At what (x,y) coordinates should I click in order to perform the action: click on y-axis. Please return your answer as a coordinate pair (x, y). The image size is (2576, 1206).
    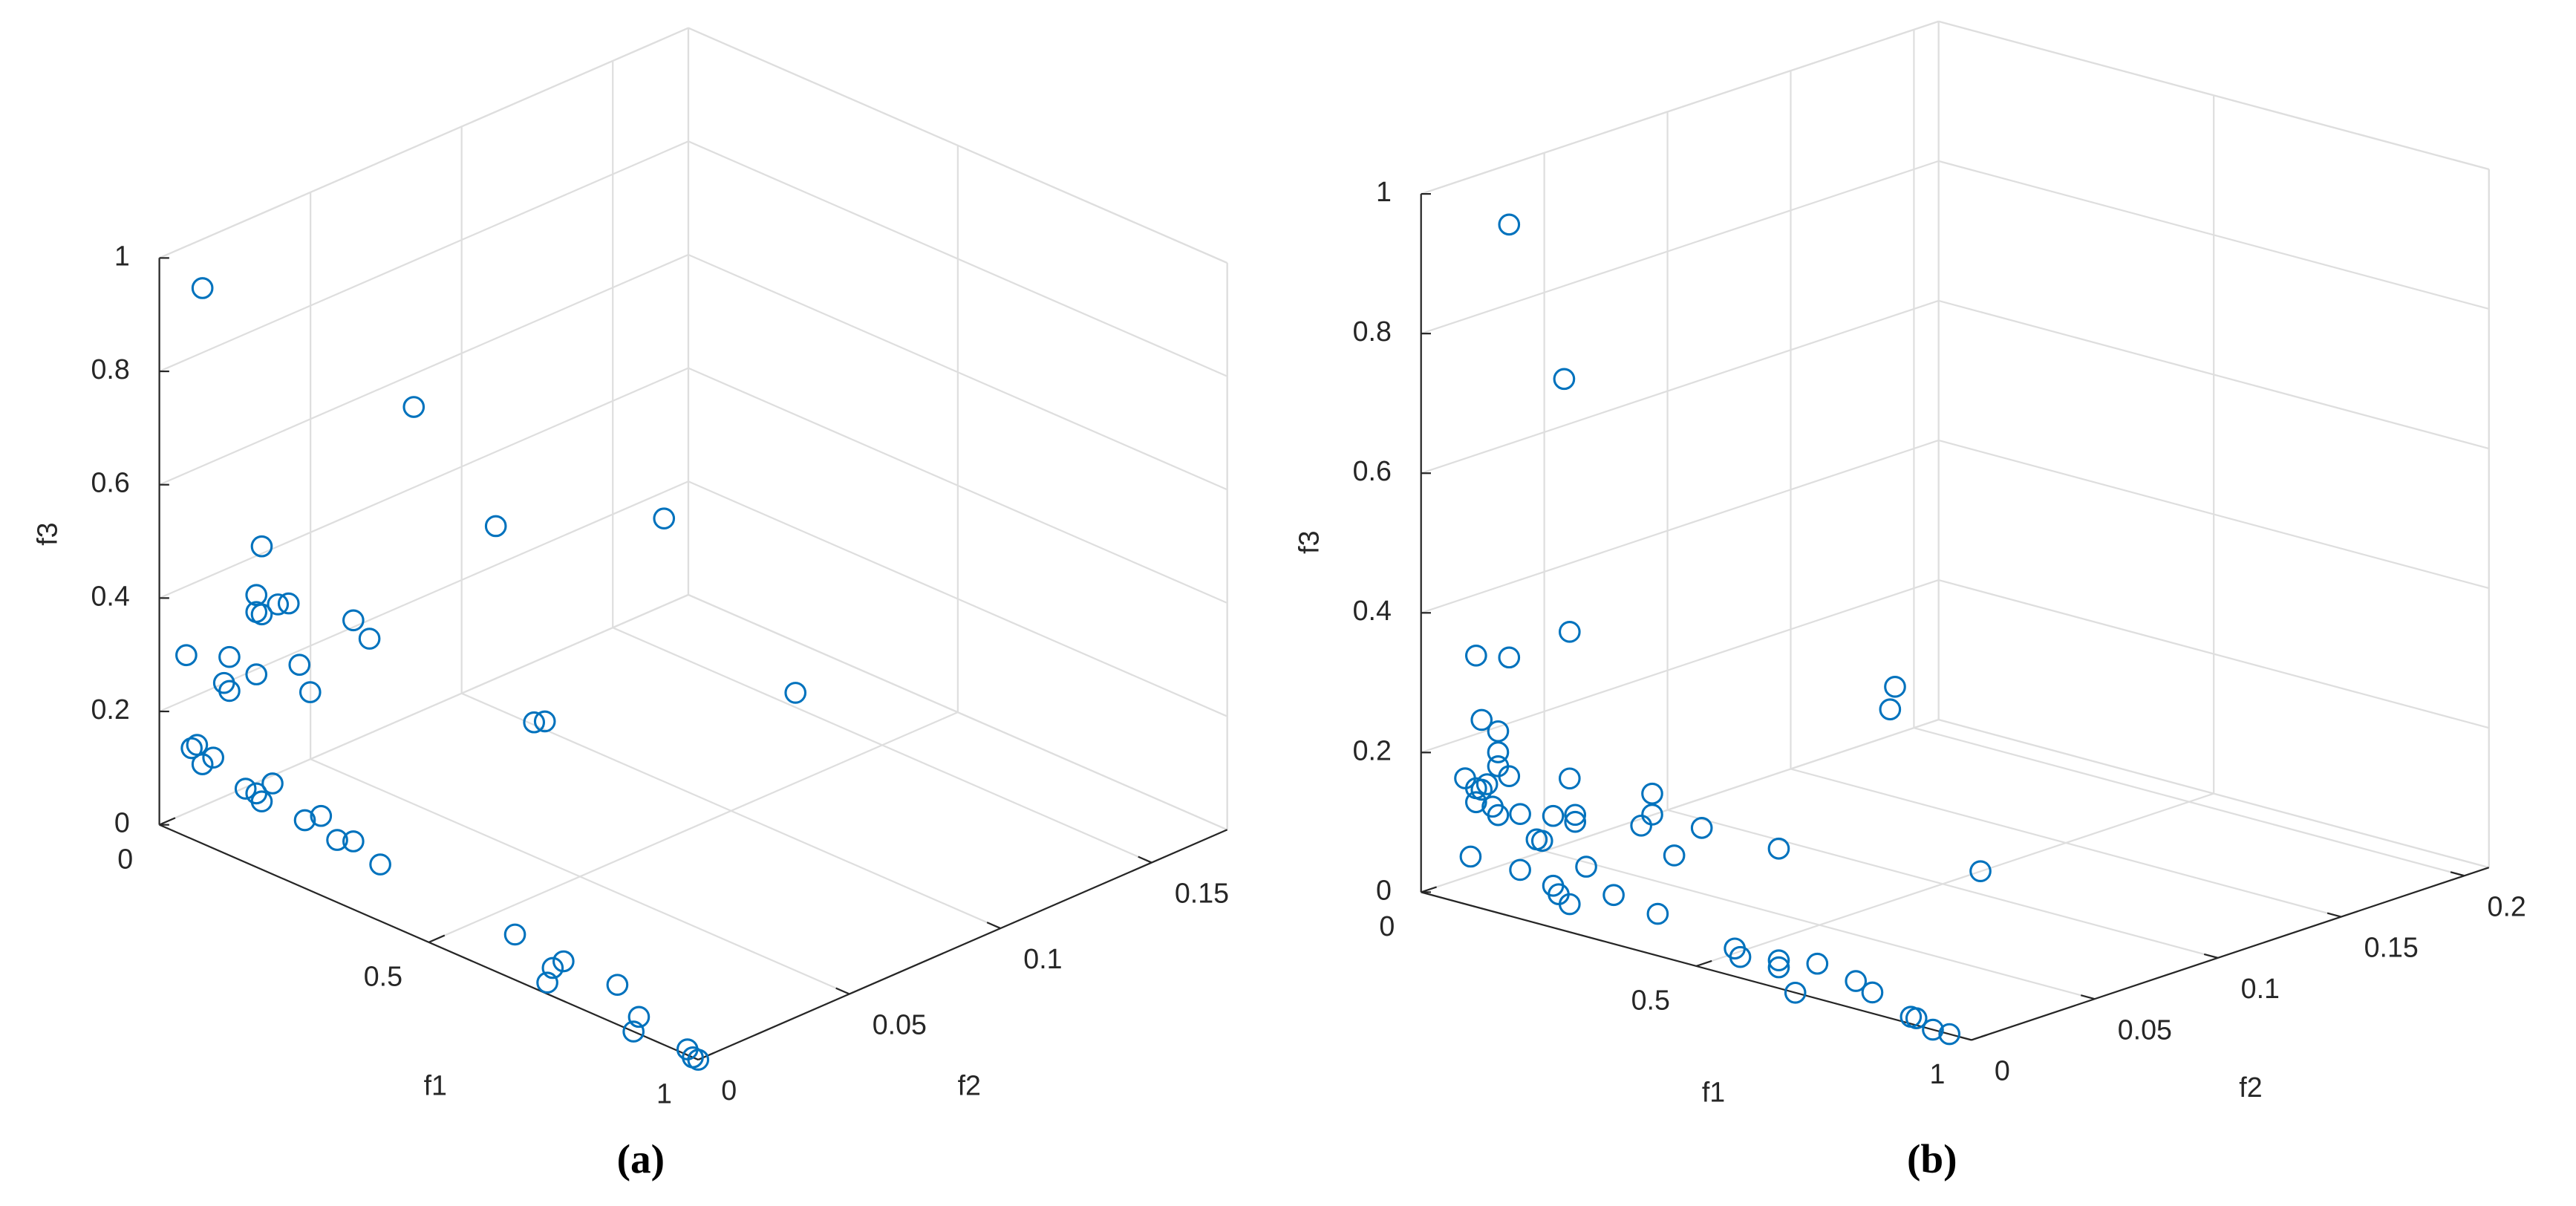
    Looking at the image, I should click on (962, 945).